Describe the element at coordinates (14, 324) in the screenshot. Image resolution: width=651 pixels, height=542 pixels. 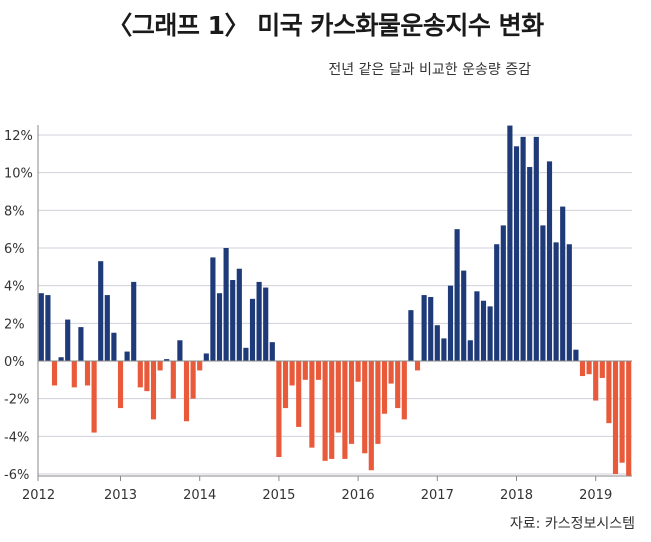
I see `y-tick-label: 2%` at that location.